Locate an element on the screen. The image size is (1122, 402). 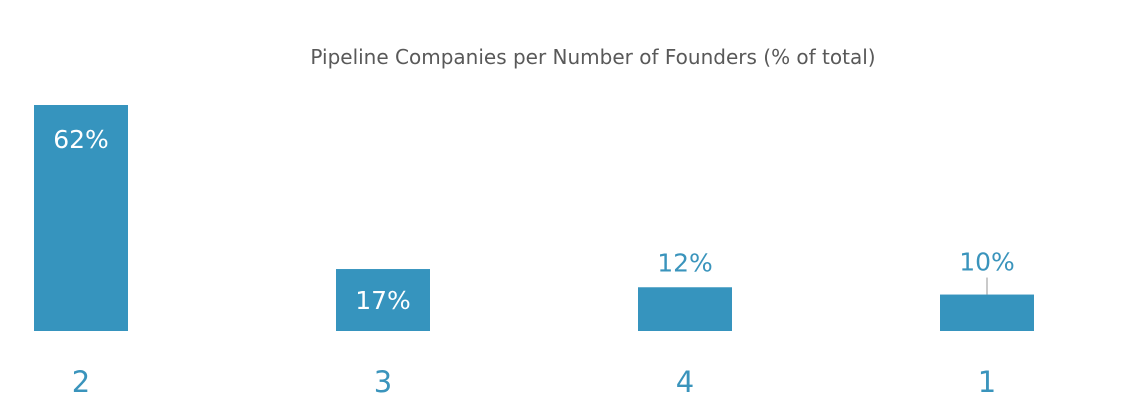
value-label-2: 62% is located at coordinates (81, 139).